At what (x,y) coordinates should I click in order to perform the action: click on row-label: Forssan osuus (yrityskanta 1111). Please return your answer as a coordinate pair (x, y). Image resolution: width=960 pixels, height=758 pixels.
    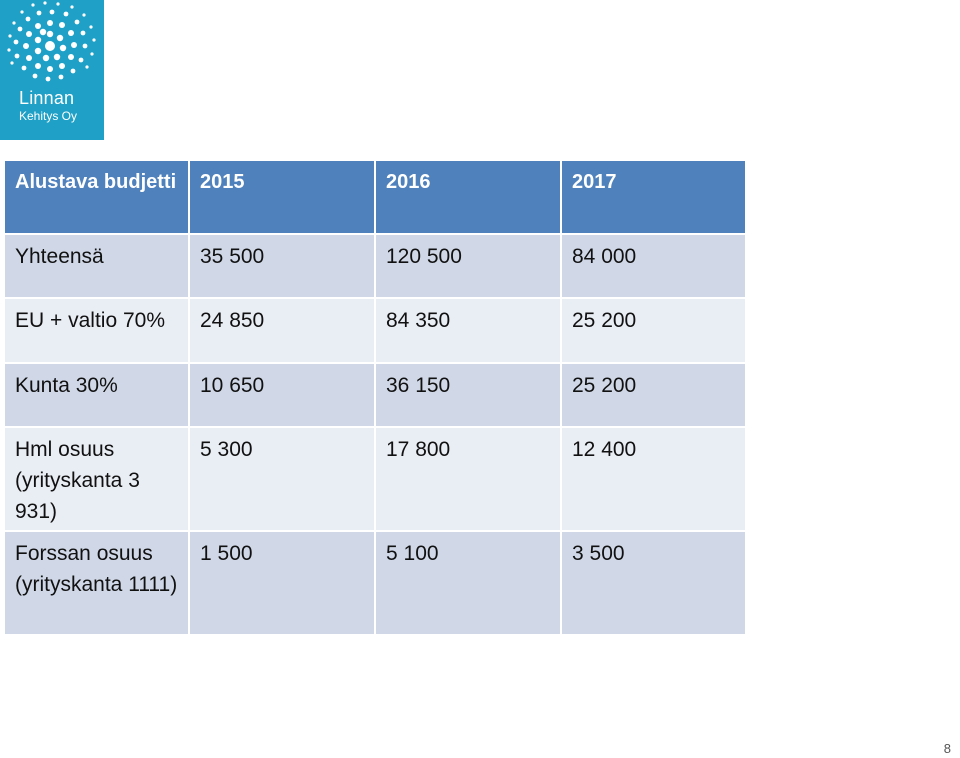
    Looking at the image, I should click on (96, 583).